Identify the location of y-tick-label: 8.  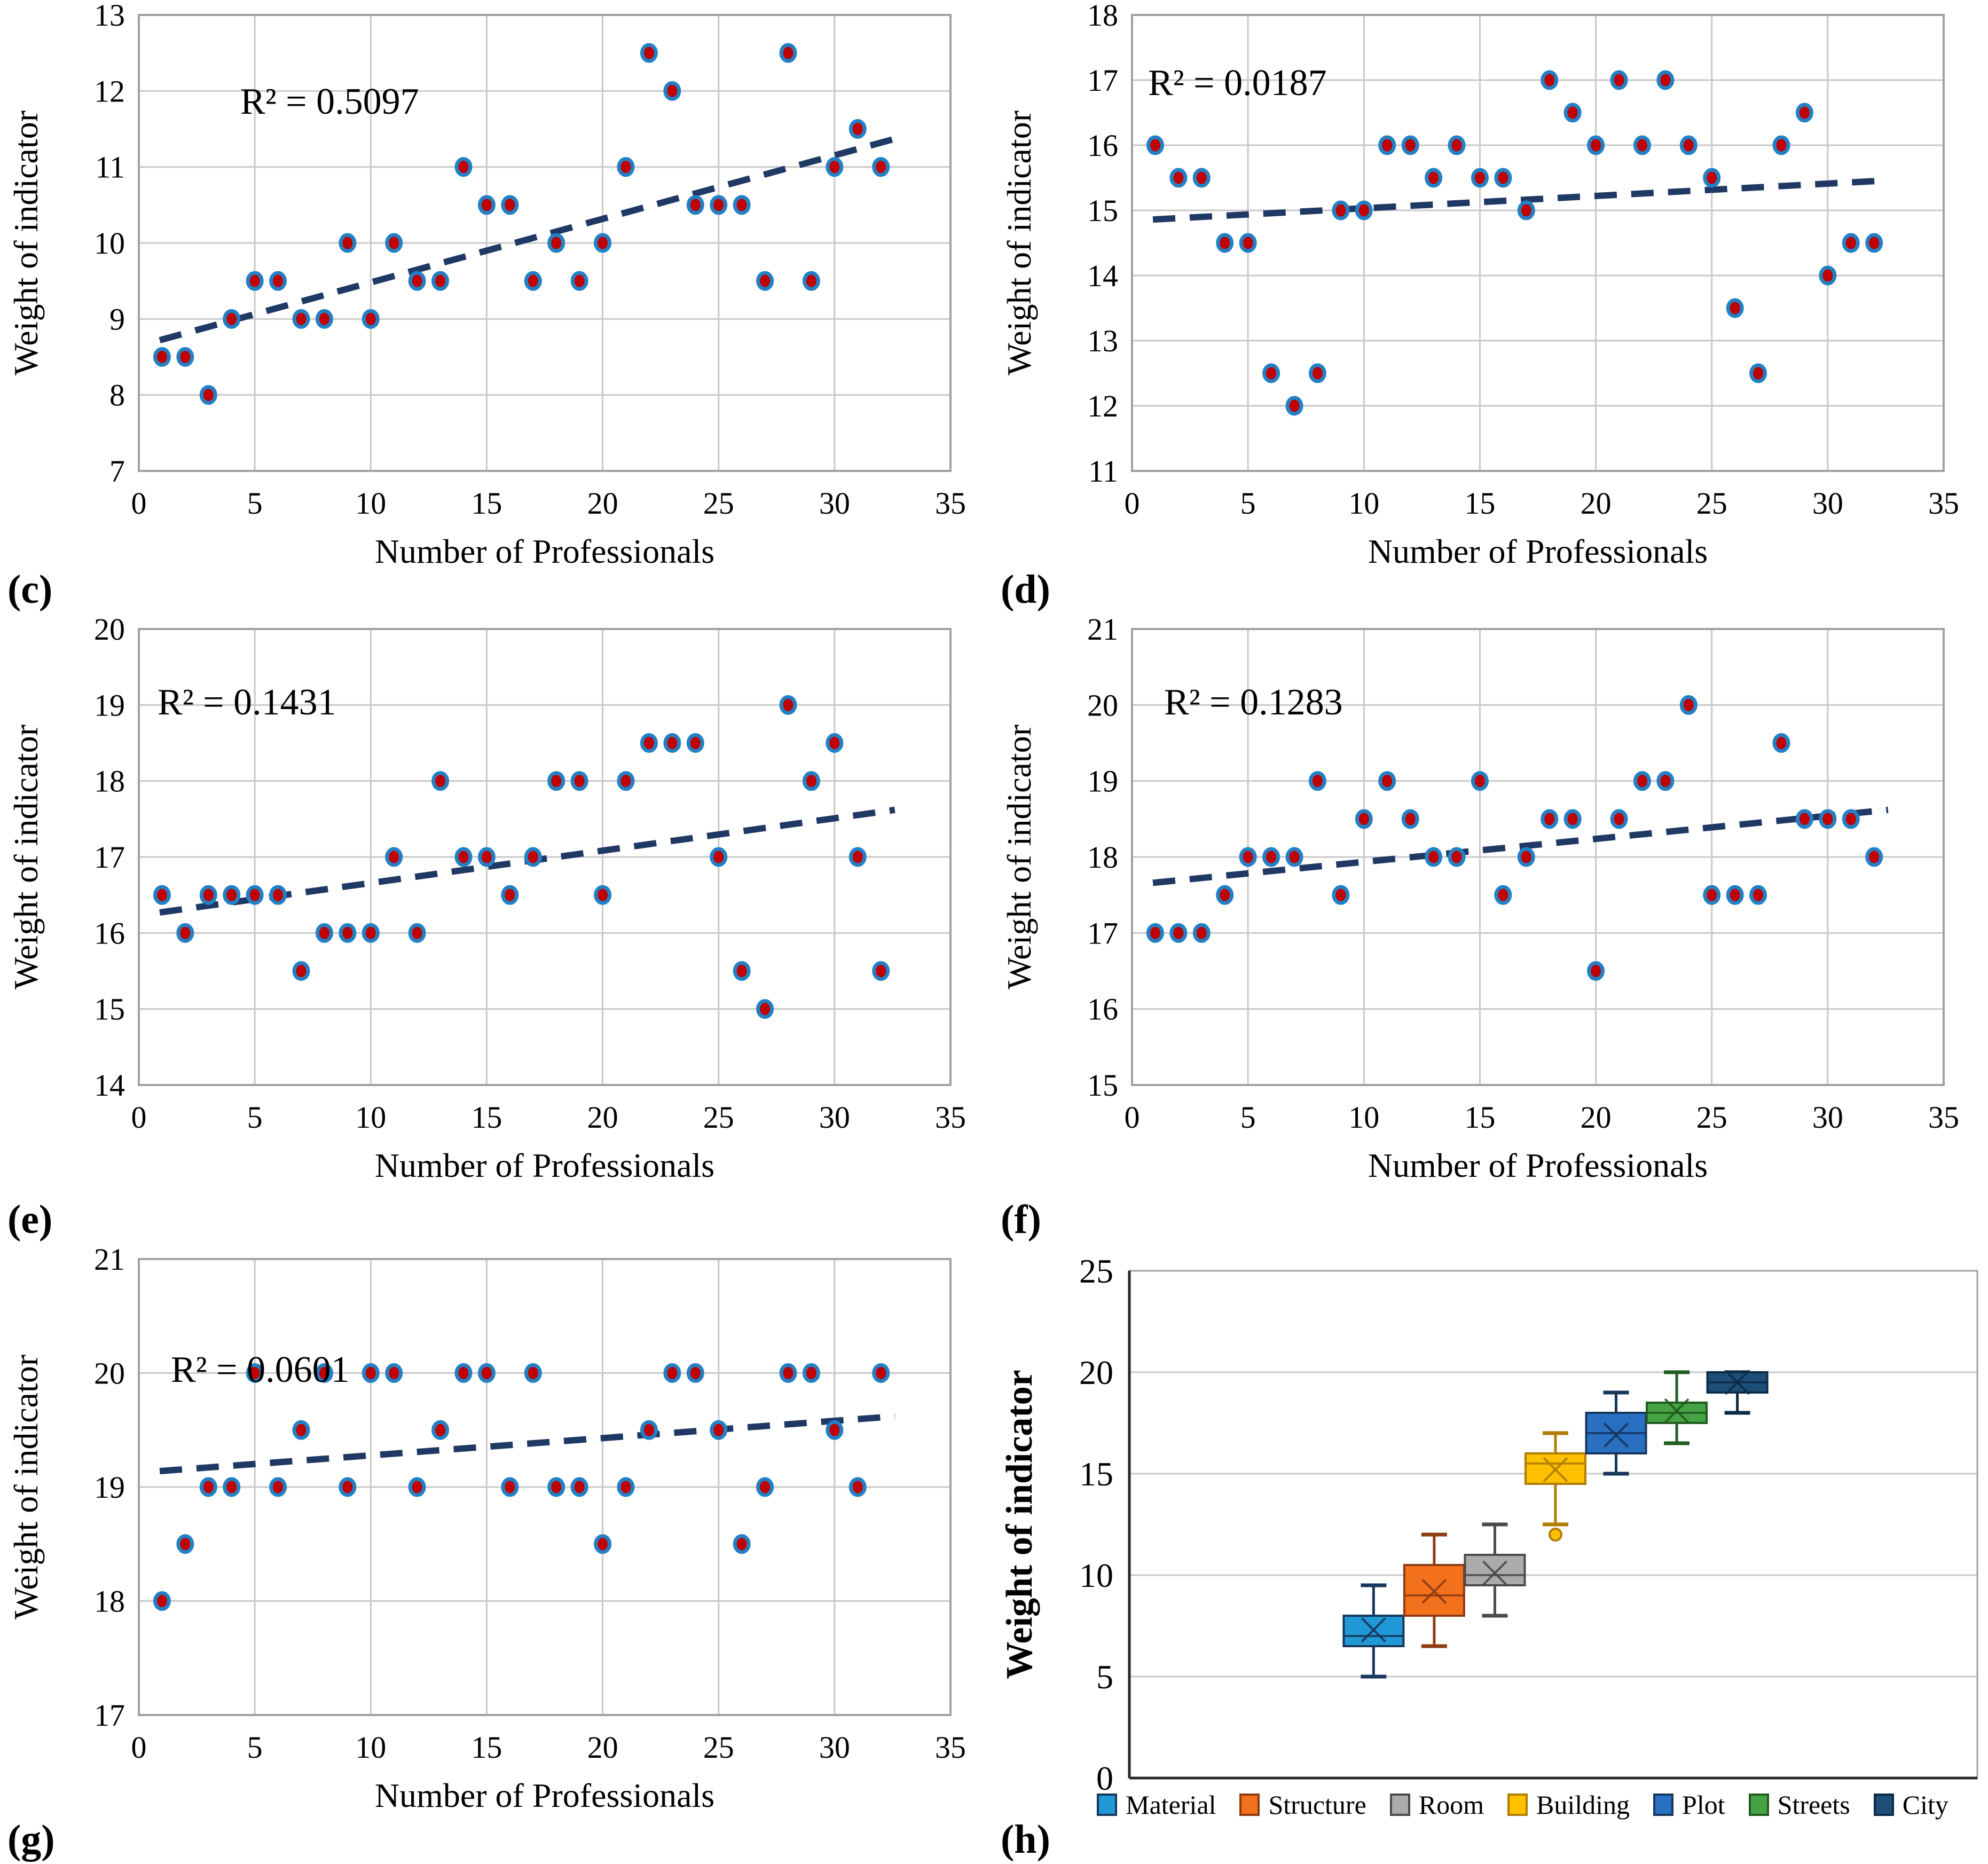
(117, 396).